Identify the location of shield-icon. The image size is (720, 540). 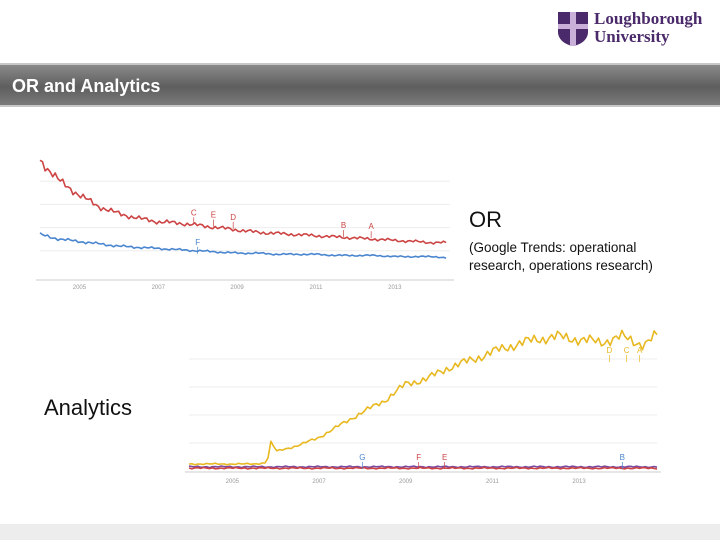
(573, 29).